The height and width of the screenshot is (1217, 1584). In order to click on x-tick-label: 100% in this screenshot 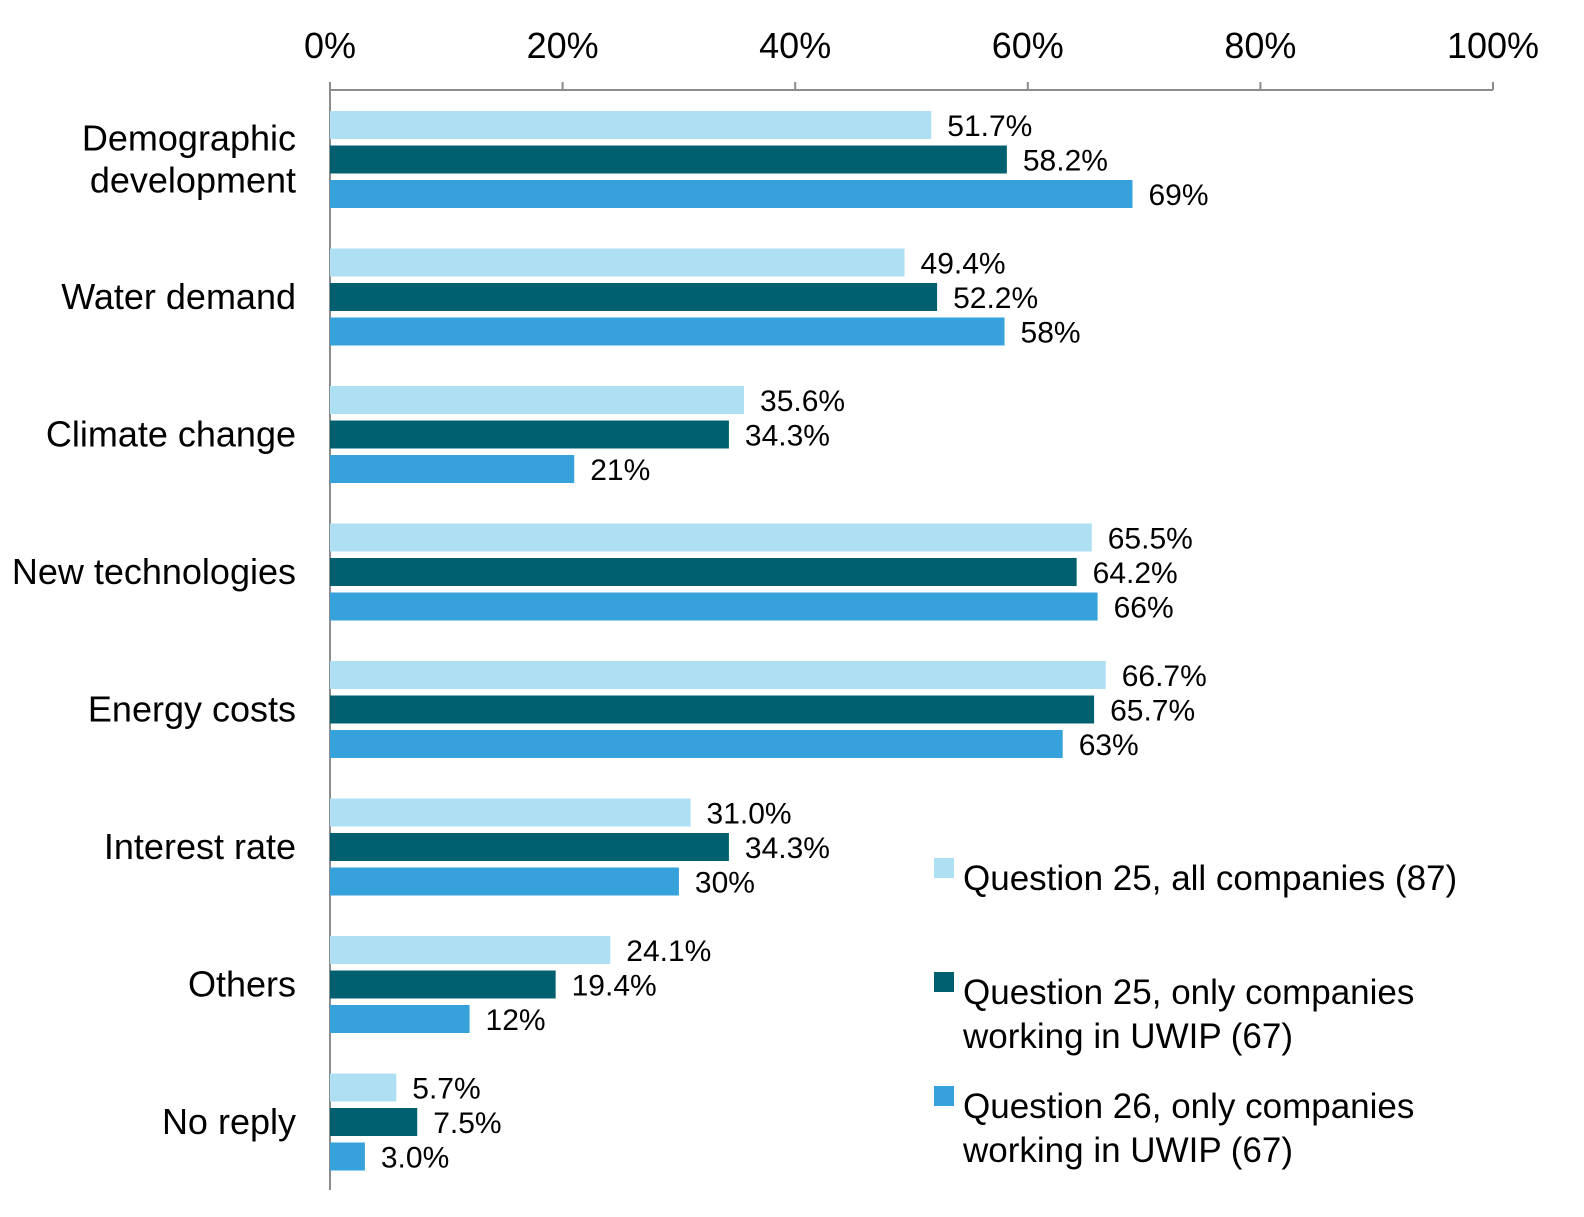, I will do `click(1493, 45)`.